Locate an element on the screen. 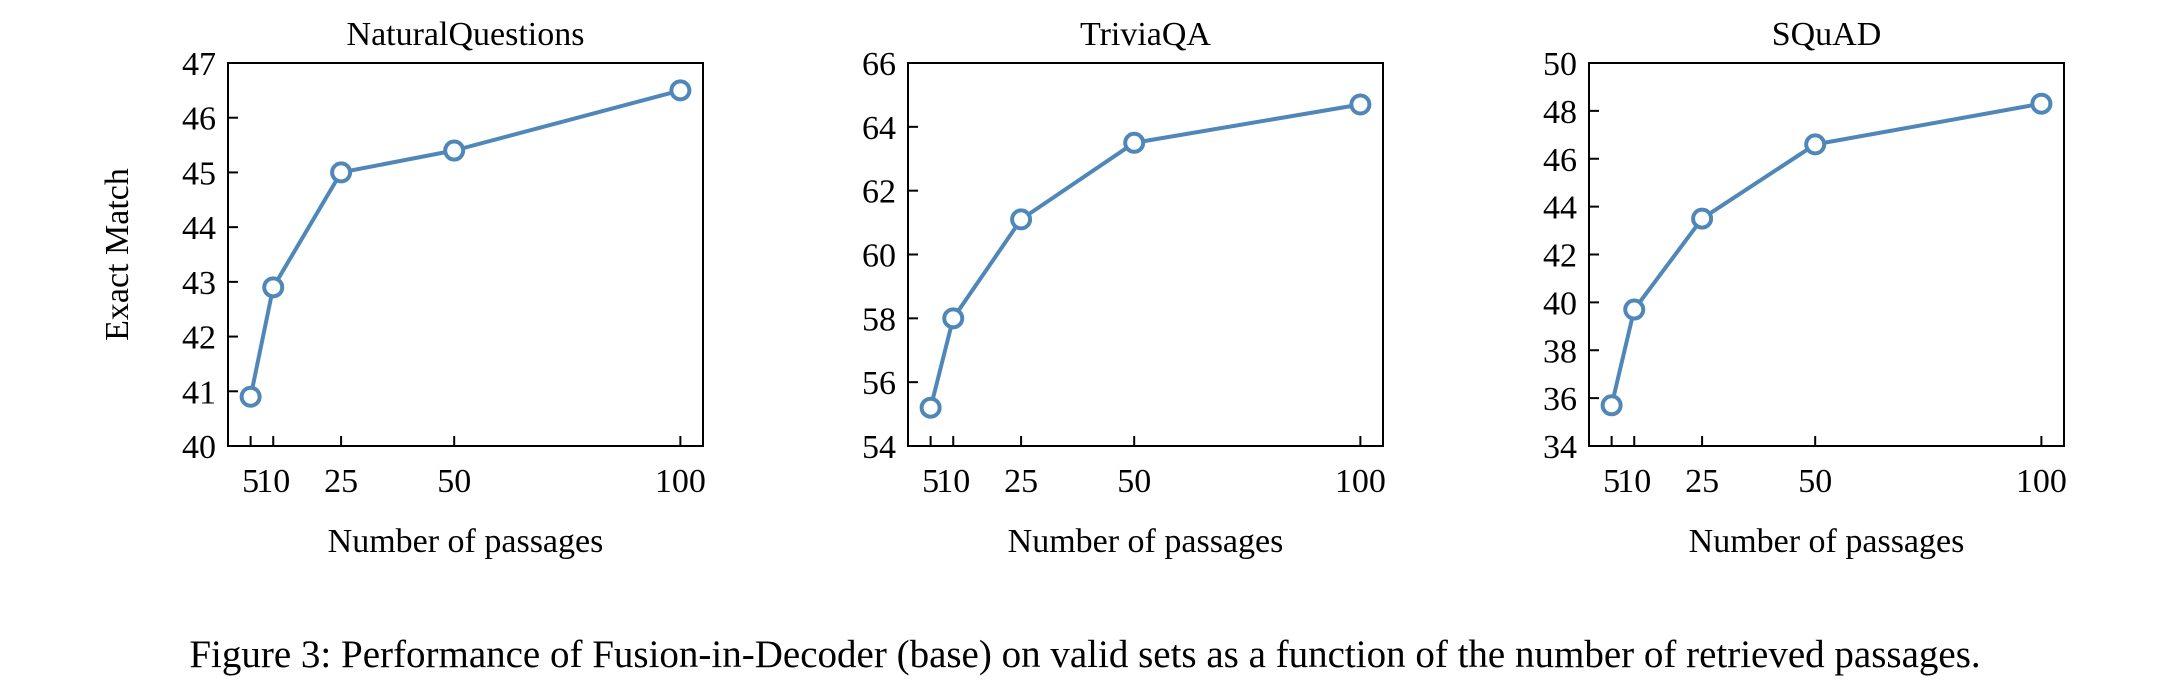 The height and width of the screenshot is (692, 2170). y-tick-label: 34 is located at coordinates (1560, 447).